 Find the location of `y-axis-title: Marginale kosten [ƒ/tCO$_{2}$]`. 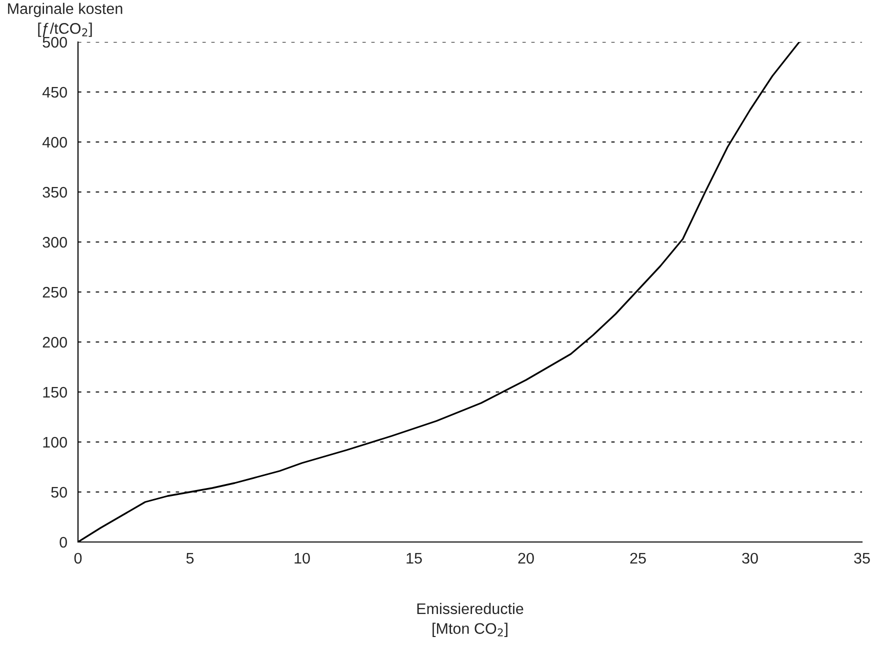

y-axis-title: Marginale kosten [ƒ/tCO$_{2}$] is located at coordinates (65, 19).